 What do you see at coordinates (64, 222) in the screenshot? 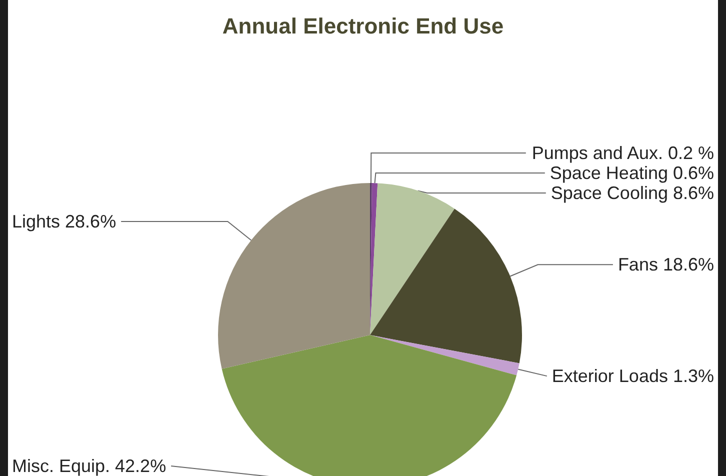
I see `slice-label: Lights 28.6%` at bounding box center [64, 222].